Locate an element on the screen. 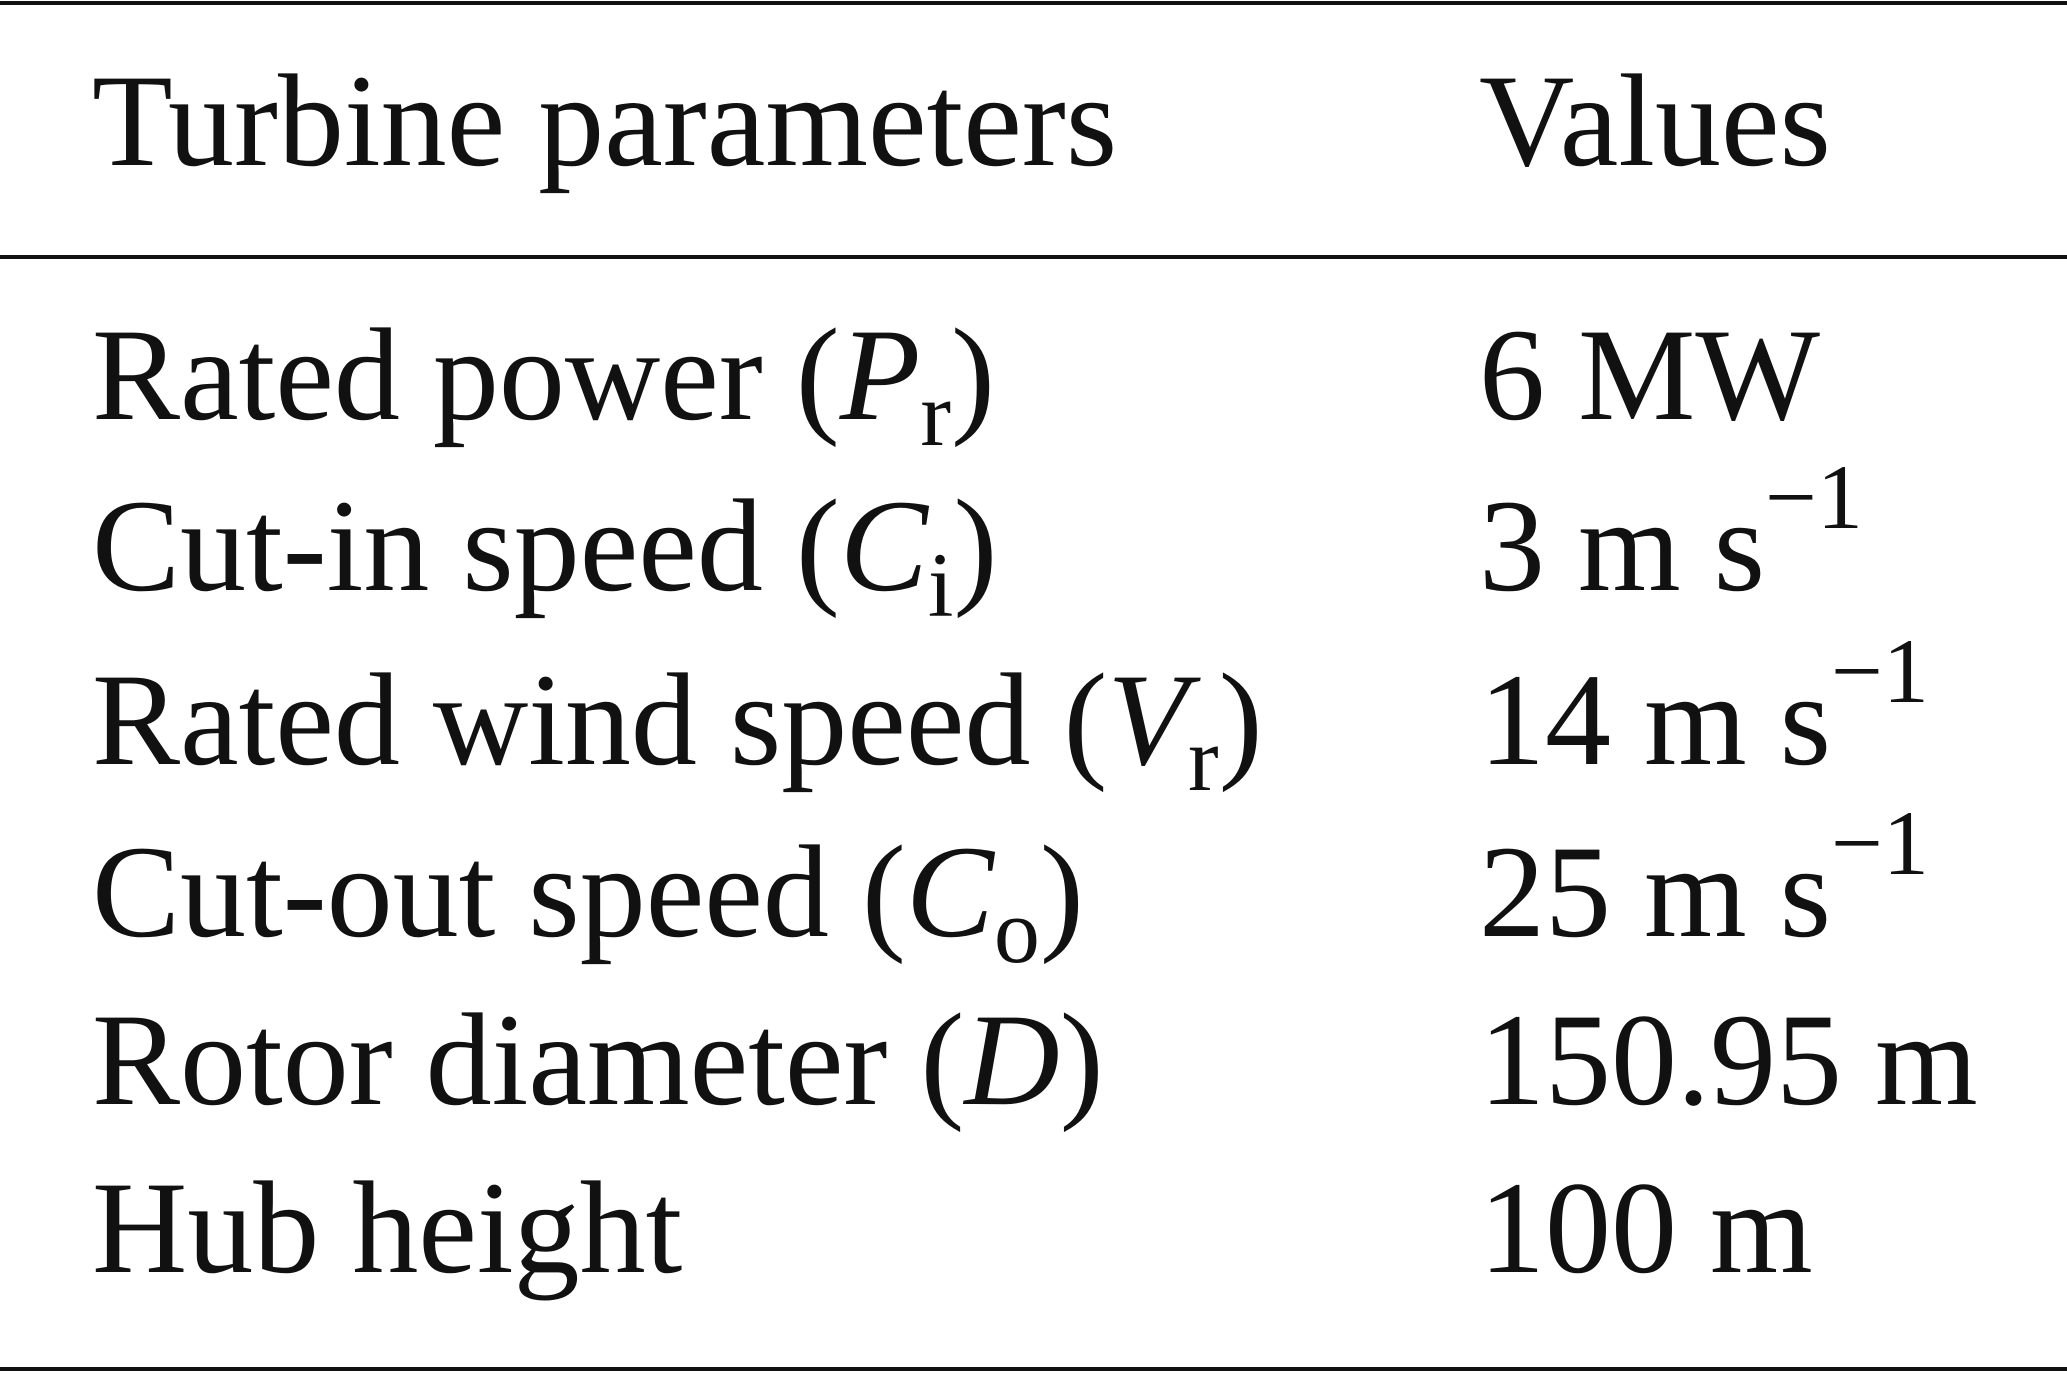 The height and width of the screenshot is (1374, 2067). parameter-cell: Rated wind speed (Vr) is located at coordinates (677, 728).